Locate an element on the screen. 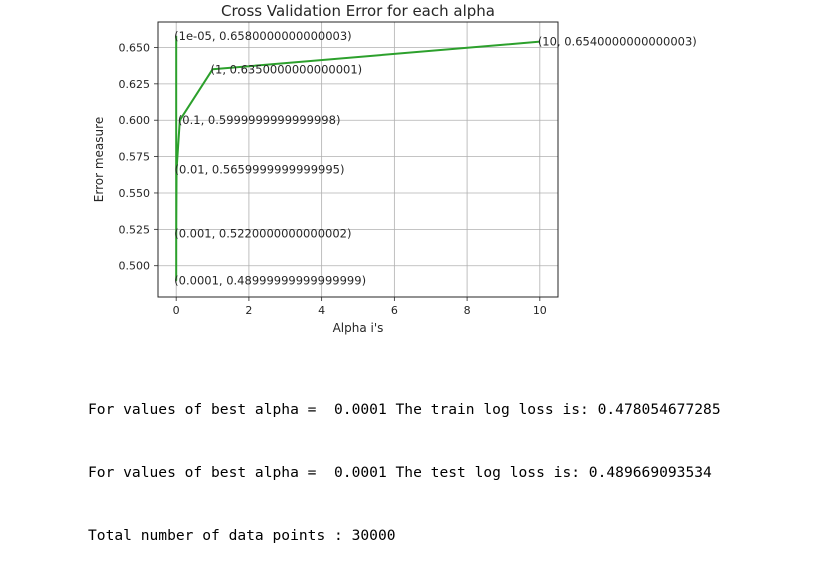 The height and width of the screenshot is (567, 838). x-tick-label: 4 is located at coordinates (321, 310).